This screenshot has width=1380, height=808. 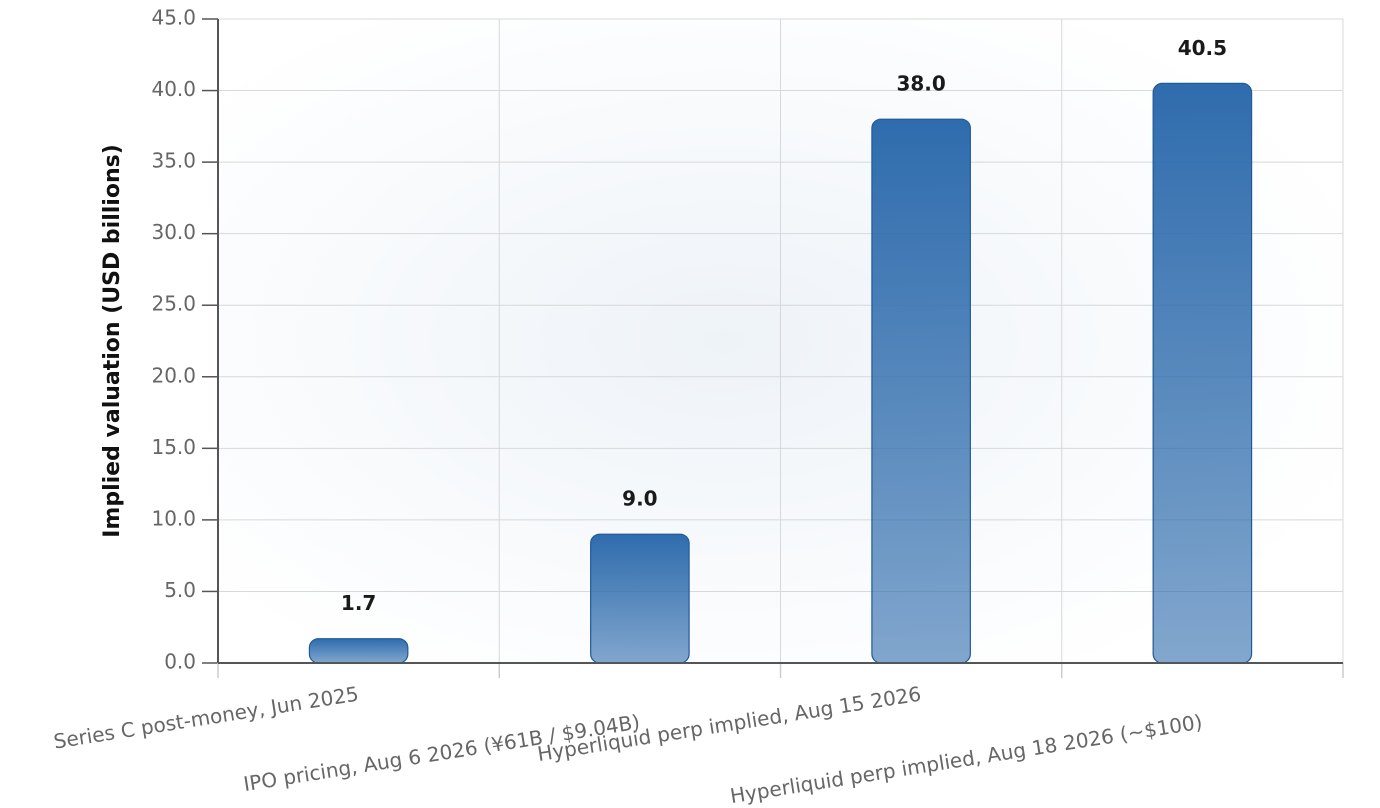 I want to click on value-label: 9.0, so click(x=639, y=499).